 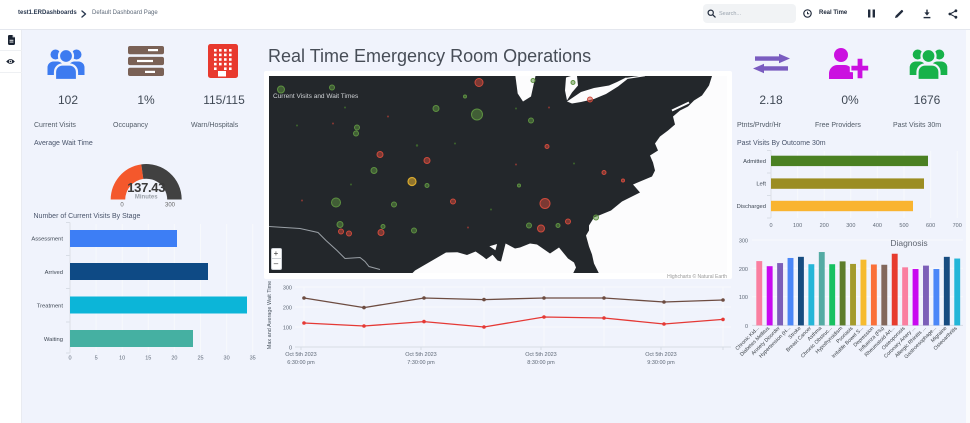 What do you see at coordinates (661, 363) in the screenshot?
I see `svg-text: 9:30:00 pm` at bounding box center [661, 363].